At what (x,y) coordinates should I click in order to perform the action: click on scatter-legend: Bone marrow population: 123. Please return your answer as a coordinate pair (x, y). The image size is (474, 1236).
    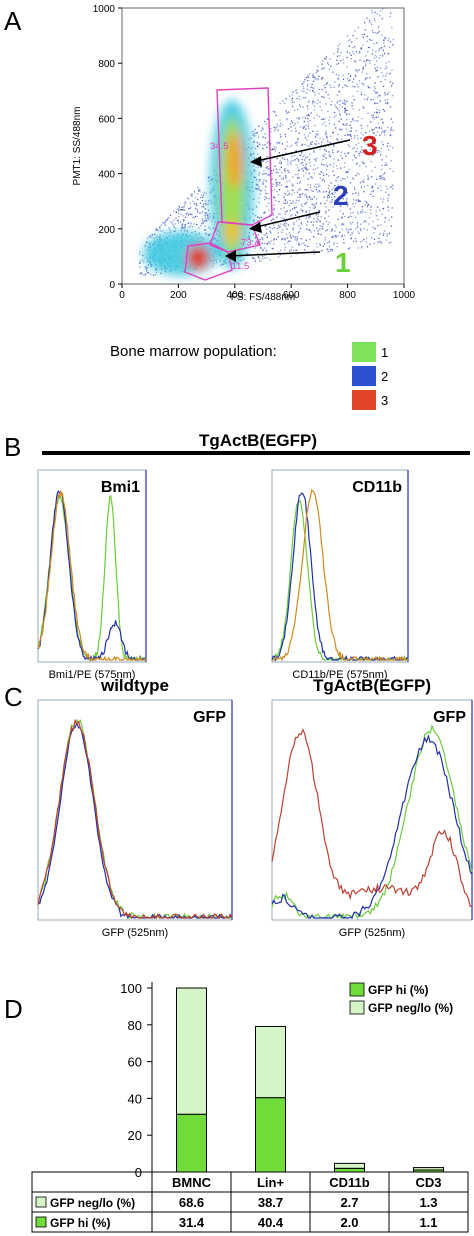
    Looking at the image, I should click on (249, 376).